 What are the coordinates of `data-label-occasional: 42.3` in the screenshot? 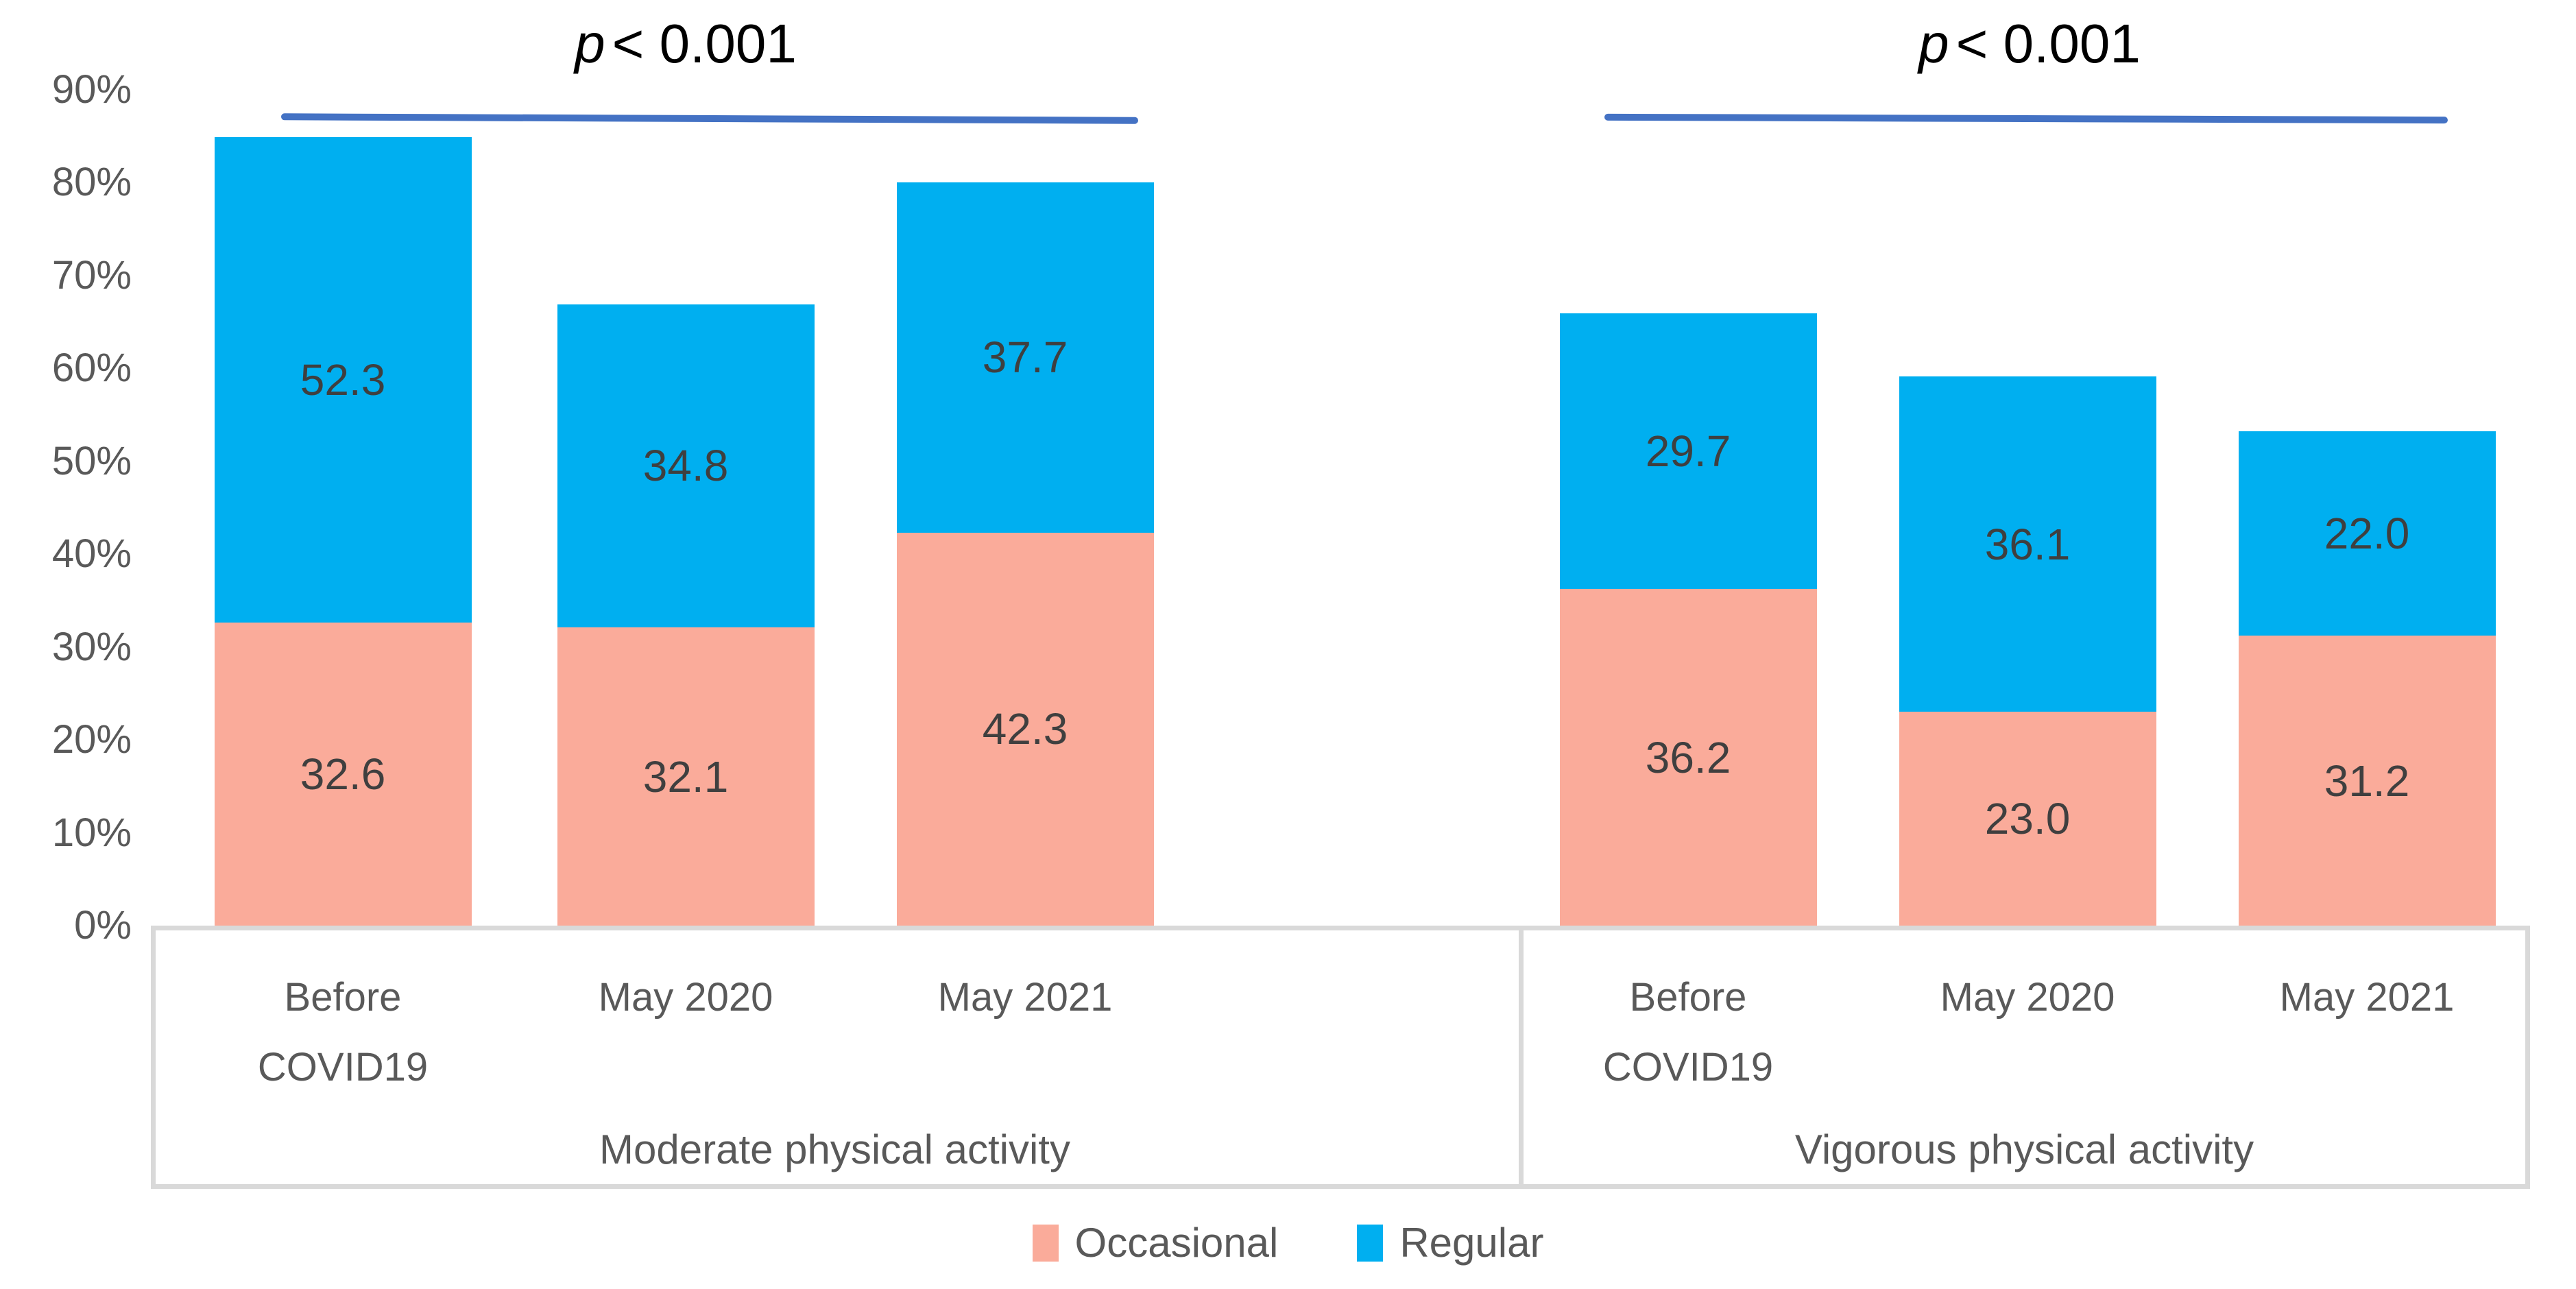 It's located at (1025, 729).